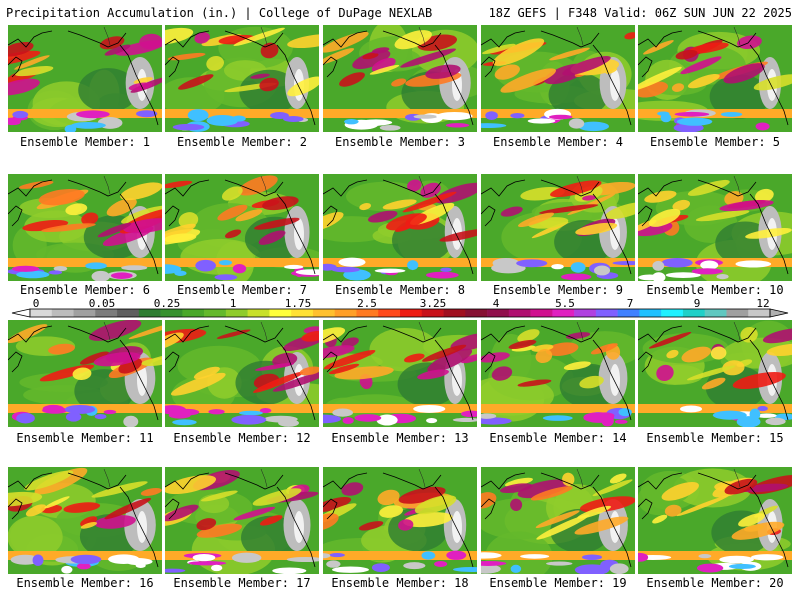 This screenshot has width=800, height=600. What do you see at coordinates (242, 142) in the screenshot?
I see `ensemble-member-caption: Ensemble Member: 2` at bounding box center [242, 142].